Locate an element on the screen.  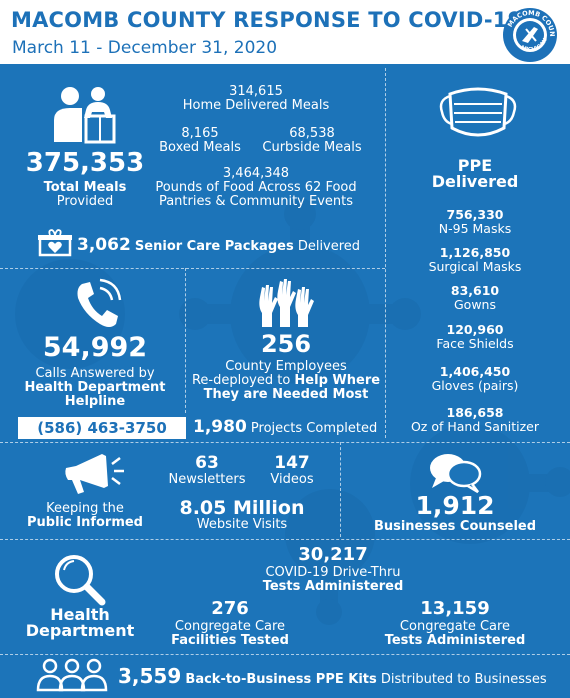
page-subtitle: March 11 - December 31, 2020 is located at coordinates (145, 48).